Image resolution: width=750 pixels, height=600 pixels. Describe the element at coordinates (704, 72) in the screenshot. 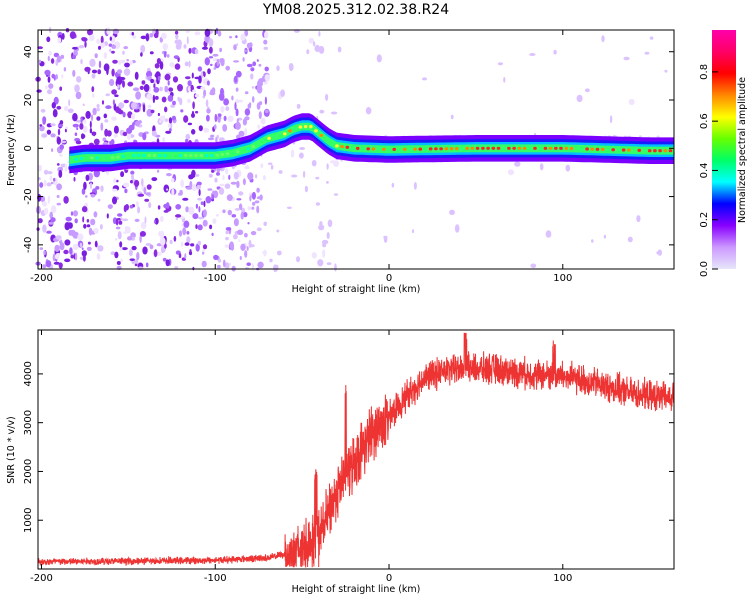

I see `colorbar-tick-label: 0.8` at that location.